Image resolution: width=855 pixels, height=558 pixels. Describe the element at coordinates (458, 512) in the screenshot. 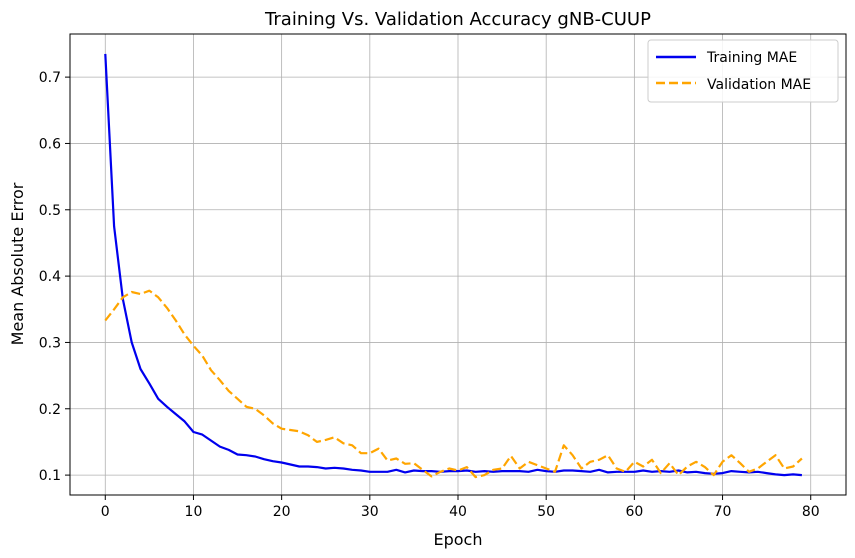

I see `x-tick-label: 40` at that location.